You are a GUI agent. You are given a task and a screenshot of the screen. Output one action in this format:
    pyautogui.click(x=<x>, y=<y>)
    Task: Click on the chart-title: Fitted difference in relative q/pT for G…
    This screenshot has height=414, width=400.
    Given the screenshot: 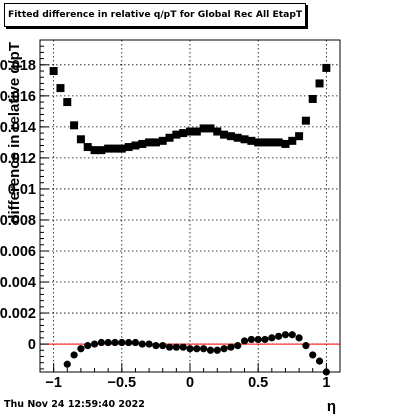 What is the action you would take?
    pyautogui.click(x=155, y=15)
    